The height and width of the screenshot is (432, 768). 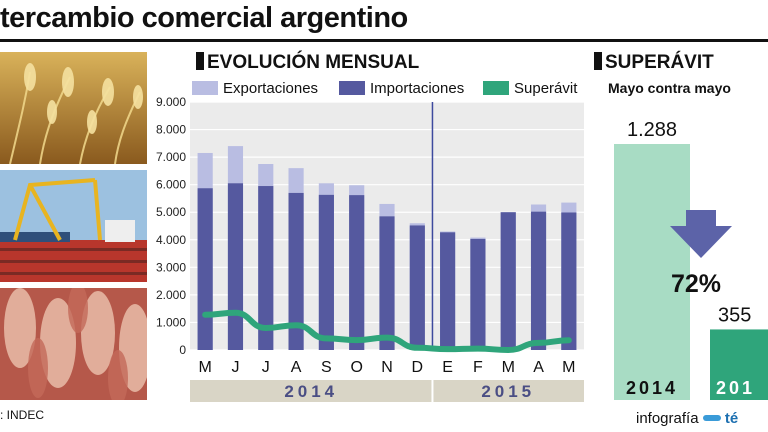 What do you see at coordinates (182, 350) in the screenshot?
I see `y-tick-label: 0` at bounding box center [182, 350].